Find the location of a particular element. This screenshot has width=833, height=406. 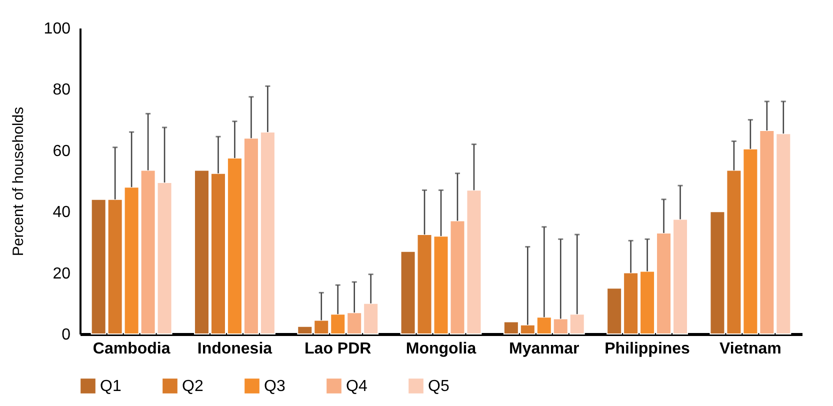

y-tick-label: 80 is located at coordinates (61, 90).